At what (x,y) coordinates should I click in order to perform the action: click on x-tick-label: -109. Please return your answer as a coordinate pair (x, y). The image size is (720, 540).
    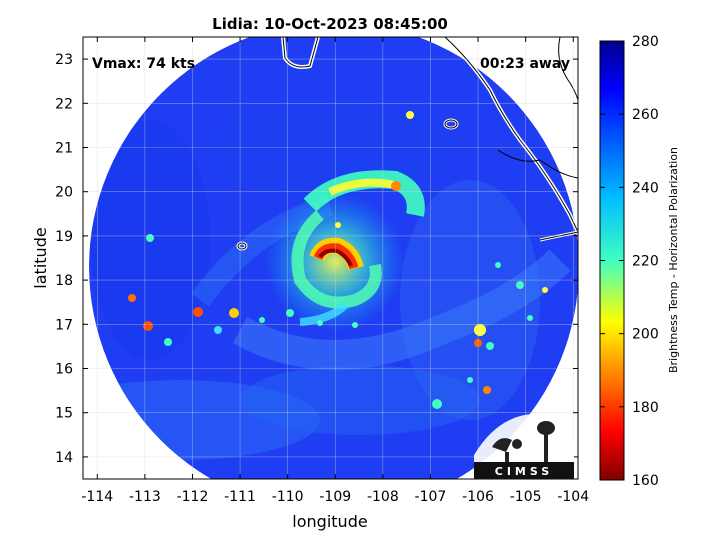
    Looking at the image, I should click on (335, 497).